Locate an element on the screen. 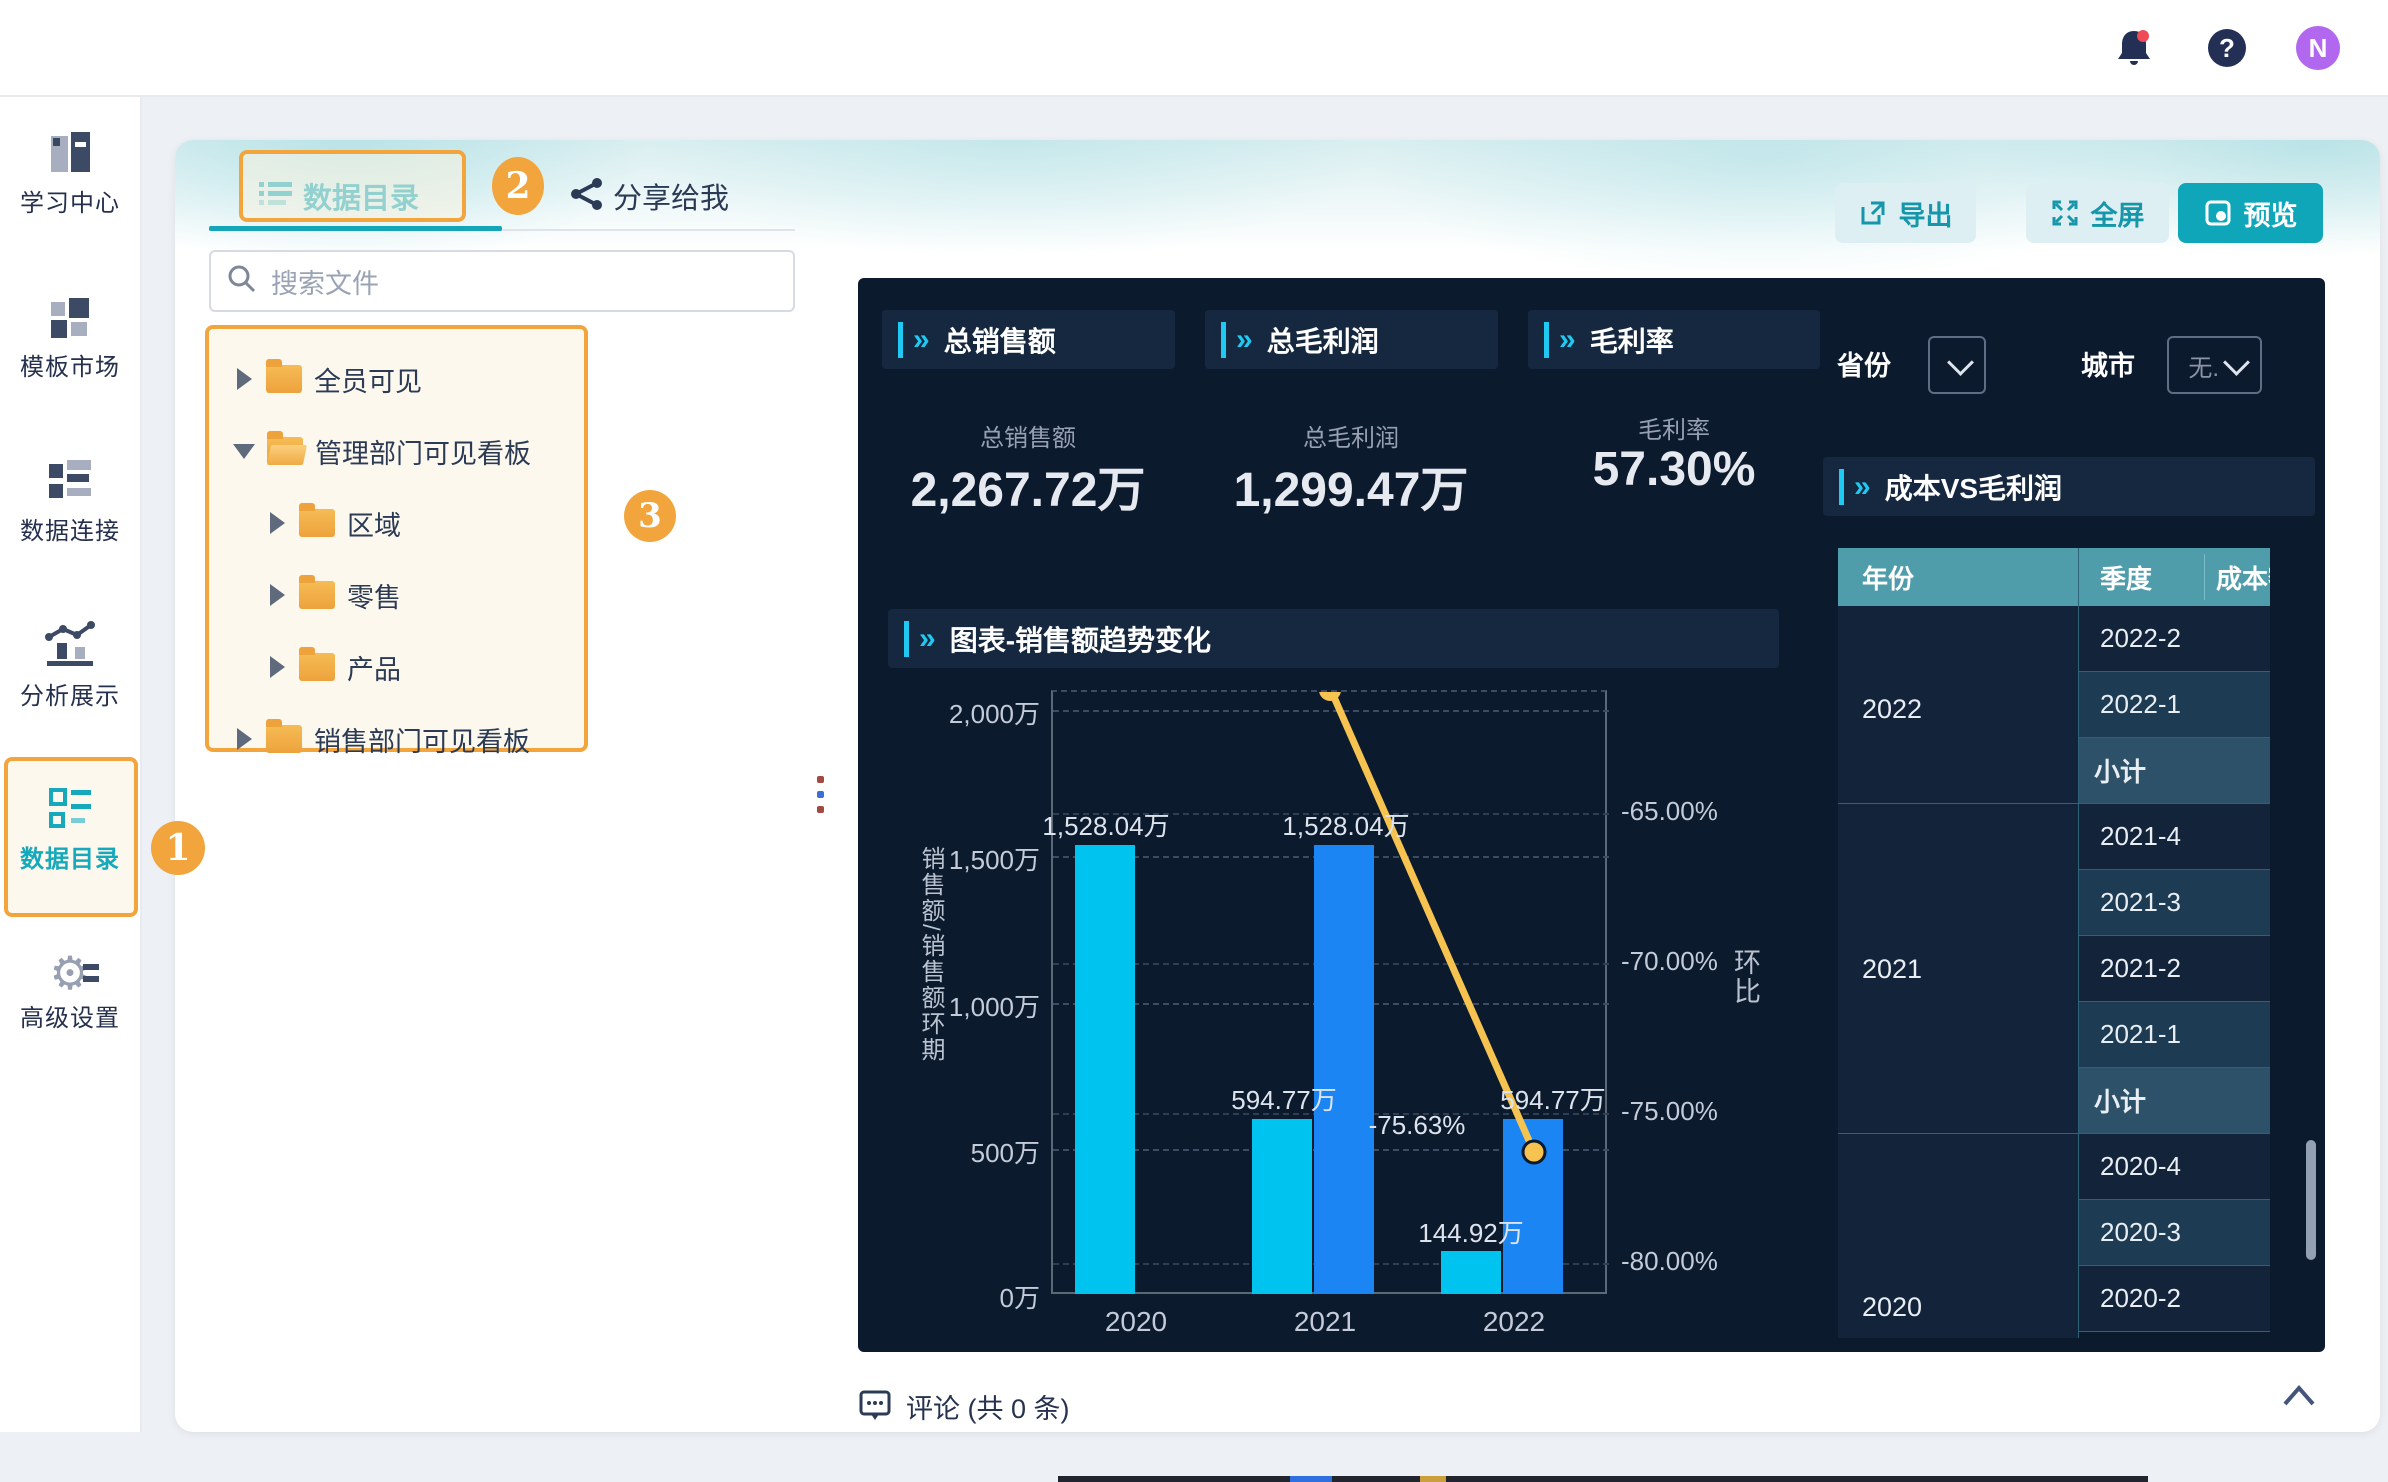  data-catalog-icon is located at coordinates (70, 813).